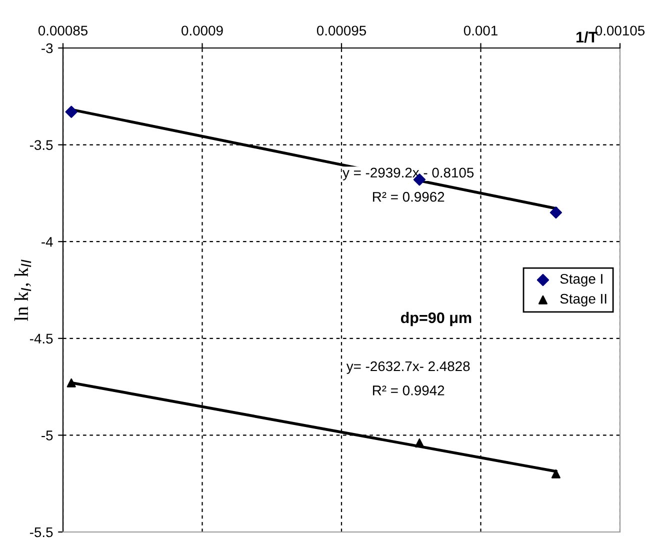 This screenshot has width=645, height=543. Describe the element at coordinates (41, 532) in the screenshot. I see `y-tick-label: -5.5` at that location.